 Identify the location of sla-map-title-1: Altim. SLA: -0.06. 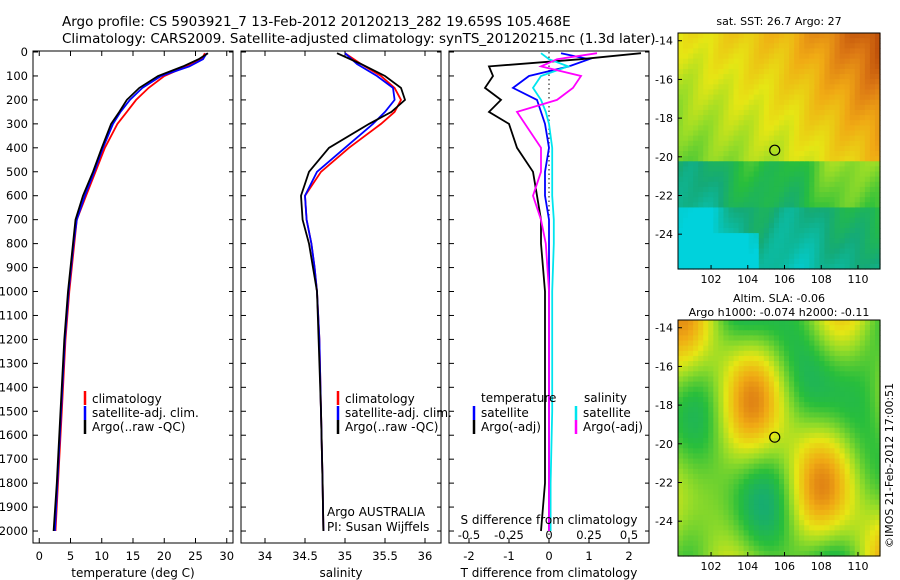
(779, 298).